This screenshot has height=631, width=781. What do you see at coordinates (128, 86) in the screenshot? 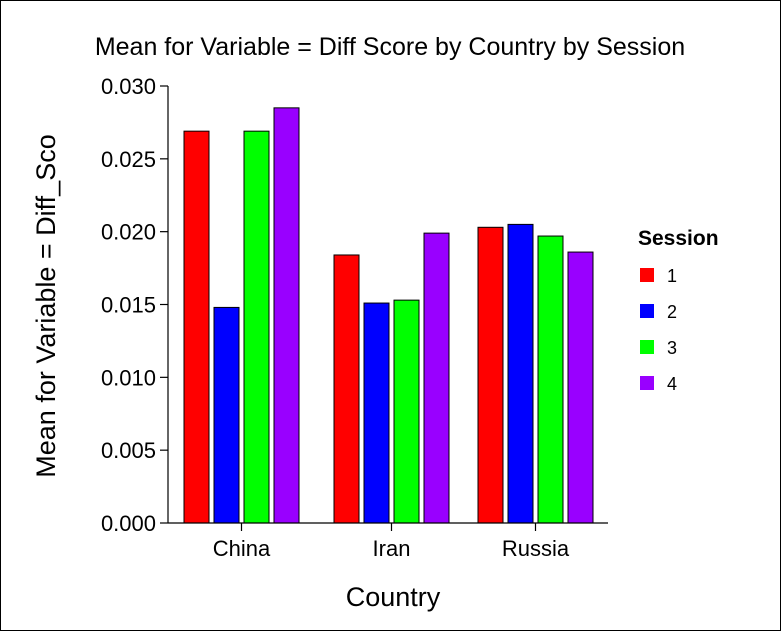
I see `y-tick-label: 0.030` at bounding box center [128, 86].